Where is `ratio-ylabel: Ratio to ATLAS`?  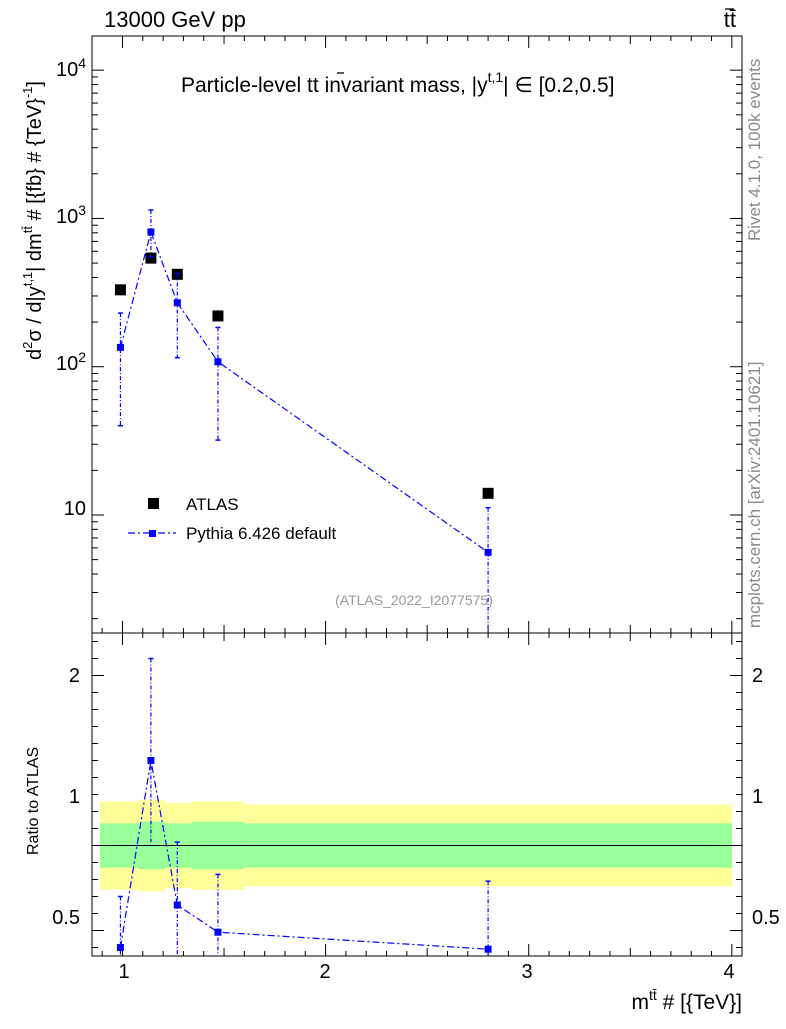 ratio-ylabel: Ratio to ATLAS is located at coordinates (33, 801).